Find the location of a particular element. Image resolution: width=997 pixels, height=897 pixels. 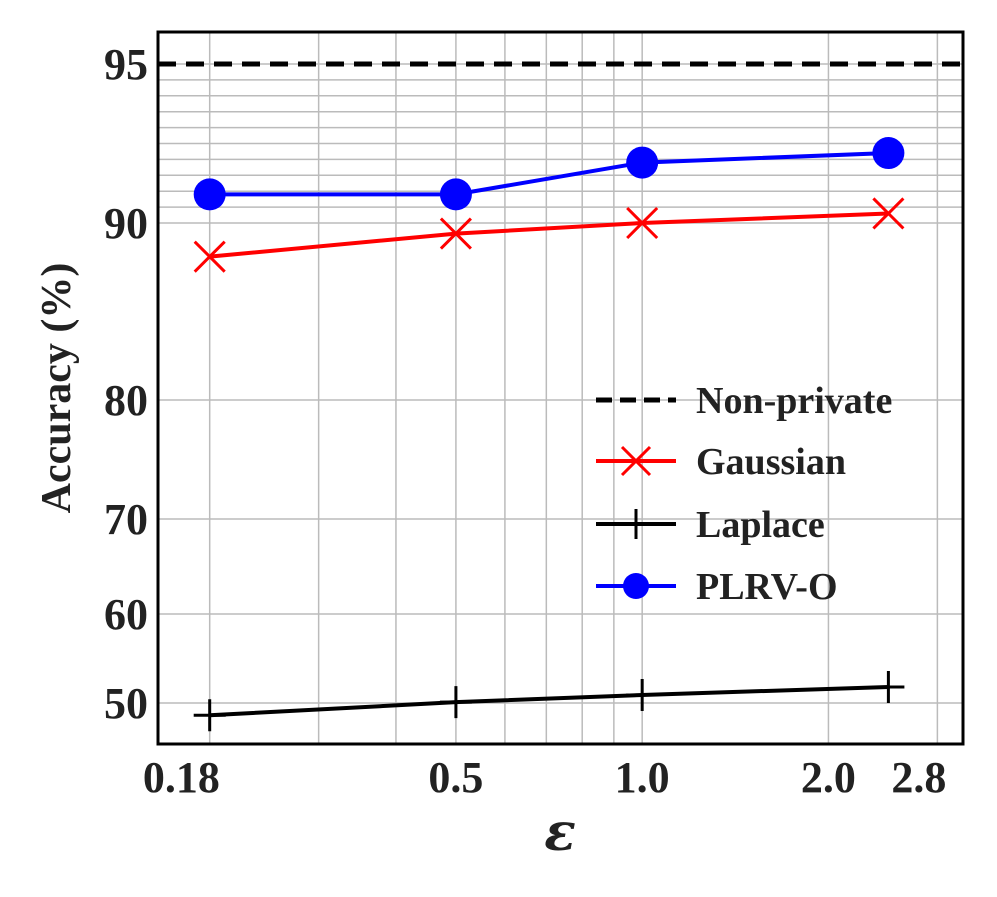

series-laplace is located at coordinates (549, 701).